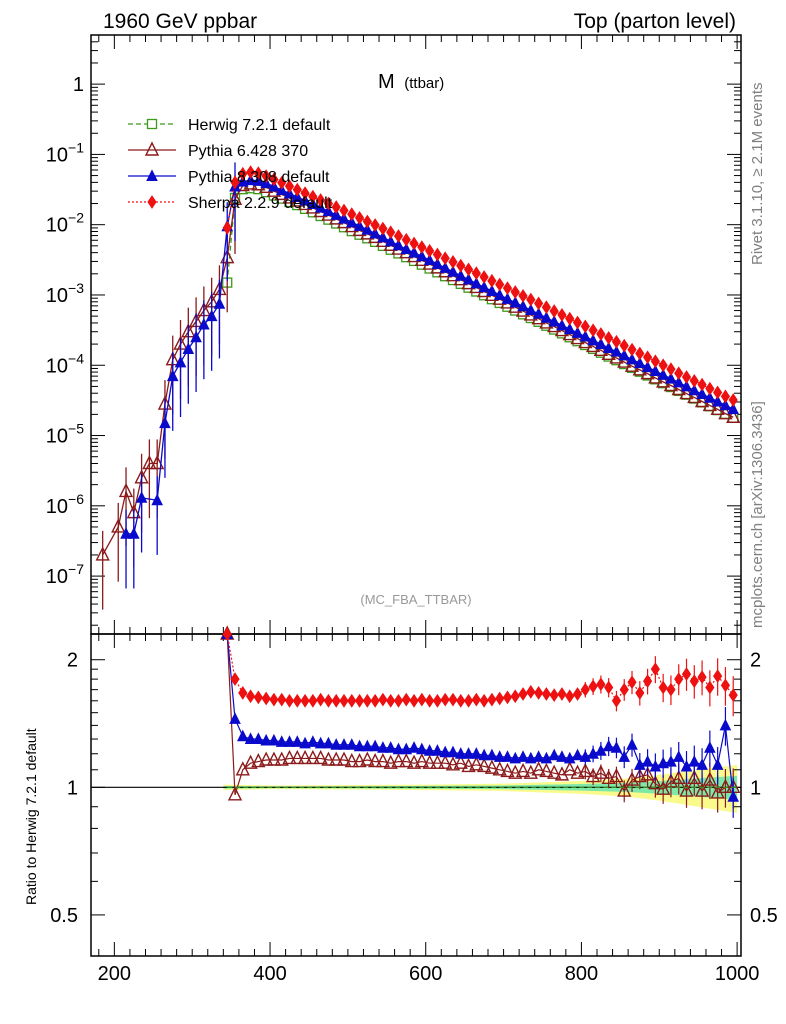 Image resolution: width=786 pixels, height=1024 pixels. I want to click on y-tick-label: 10⁻², so click(65, 223).